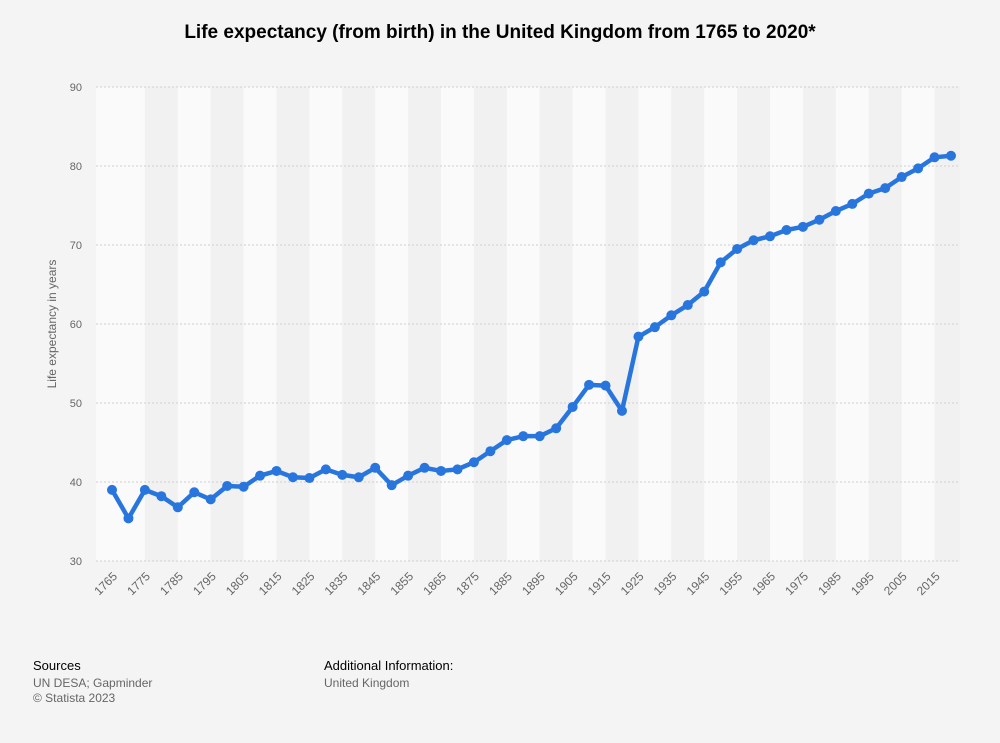 This screenshot has height=743, width=1000. I want to click on x-tick-label: 1895, so click(533, 583).